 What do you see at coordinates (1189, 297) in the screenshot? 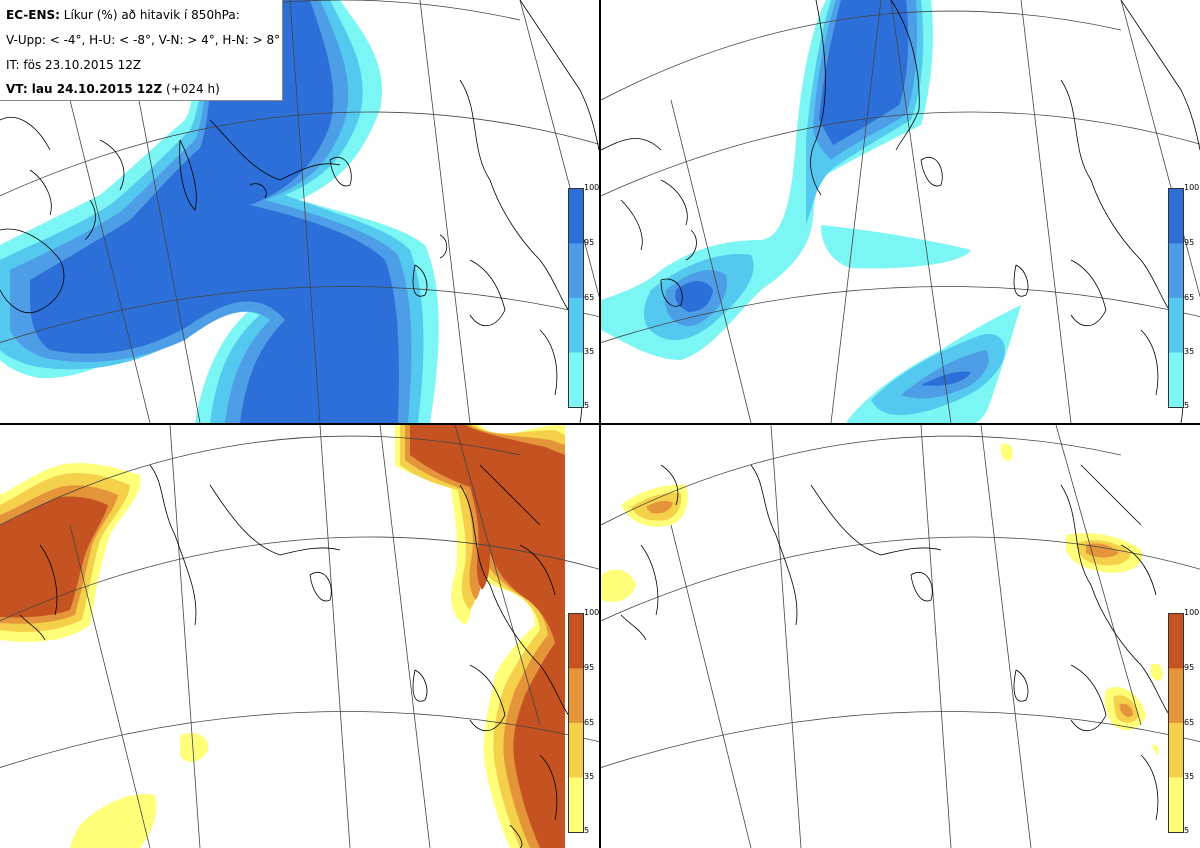
I see `cb-tr-label-65: 65` at bounding box center [1189, 297].